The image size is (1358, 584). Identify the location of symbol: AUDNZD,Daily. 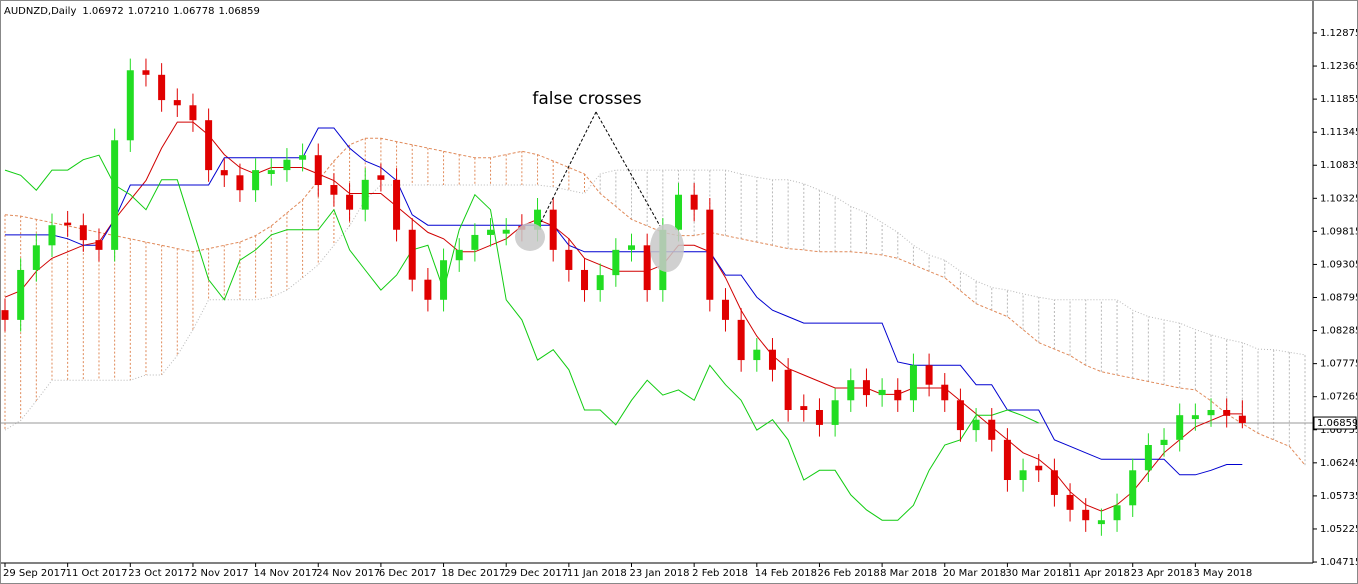
(40, 11).